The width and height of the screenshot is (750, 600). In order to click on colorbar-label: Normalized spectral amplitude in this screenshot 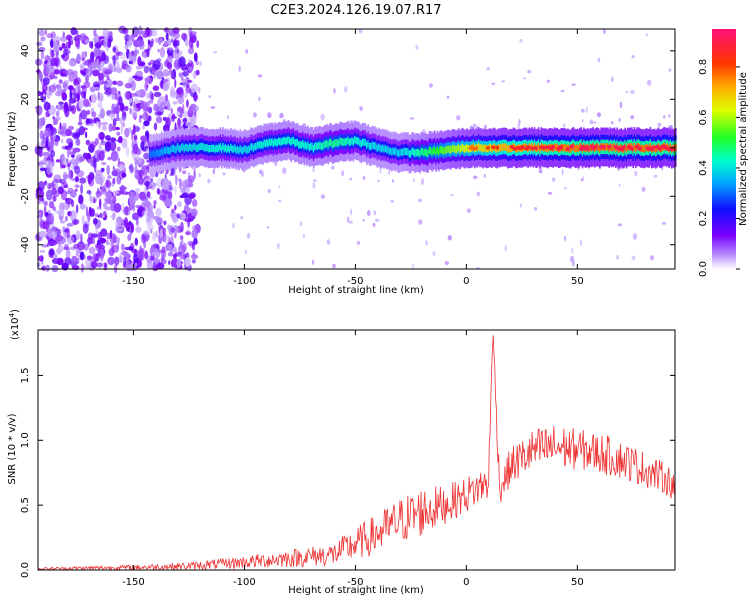, I will do `click(743, 149)`.